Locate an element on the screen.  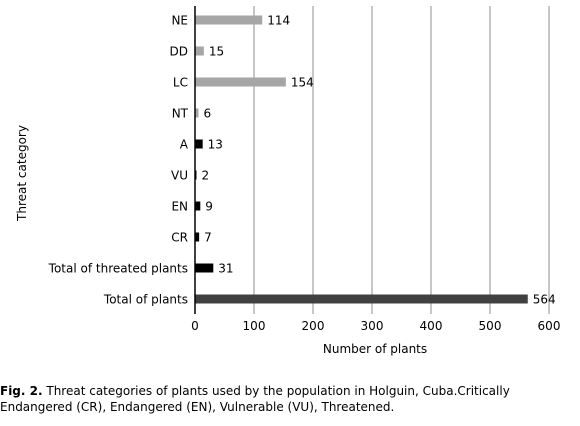
y-axis-title: Threat category is located at coordinates (22, 173).